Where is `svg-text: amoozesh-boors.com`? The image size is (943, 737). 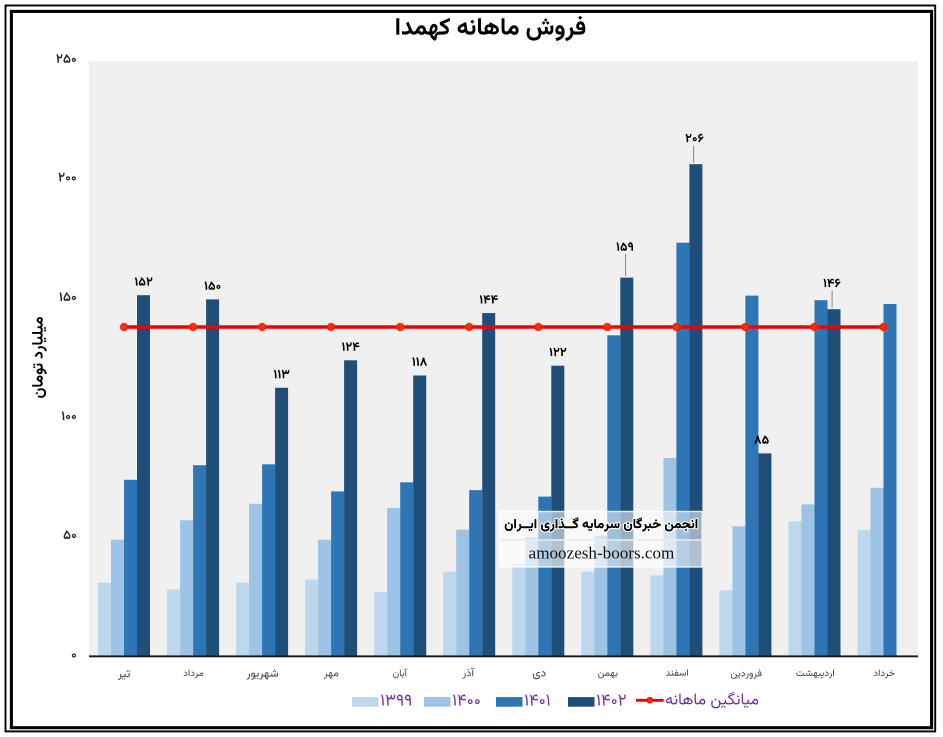
svg-text: amoozesh-boors.com is located at coordinates (602, 553).